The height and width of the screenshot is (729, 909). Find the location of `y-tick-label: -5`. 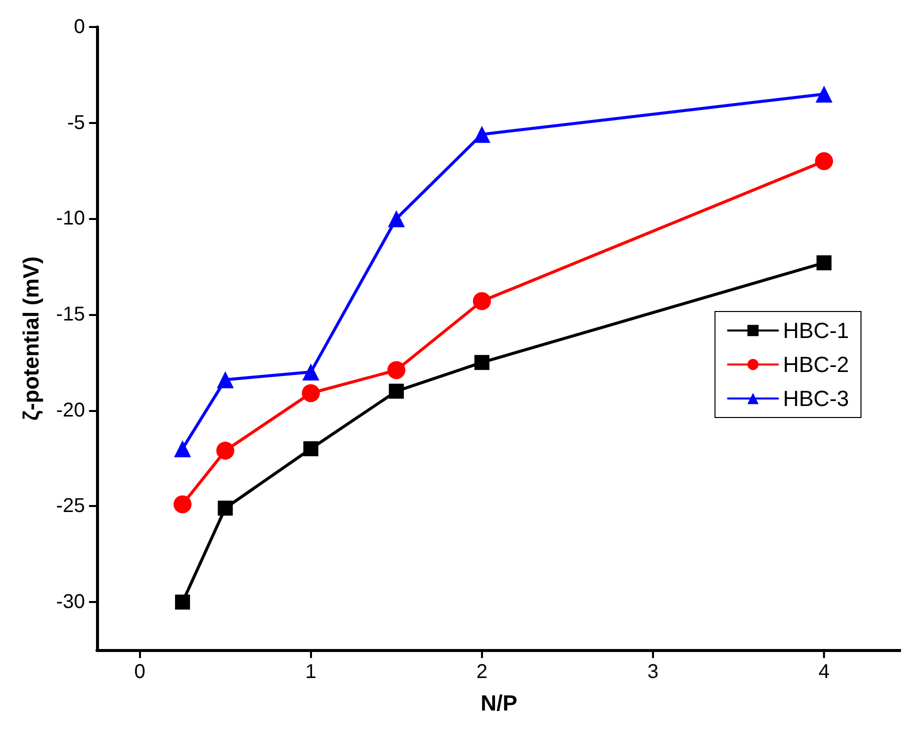

y-tick-label: -5 is located at coordinates (76, 123).